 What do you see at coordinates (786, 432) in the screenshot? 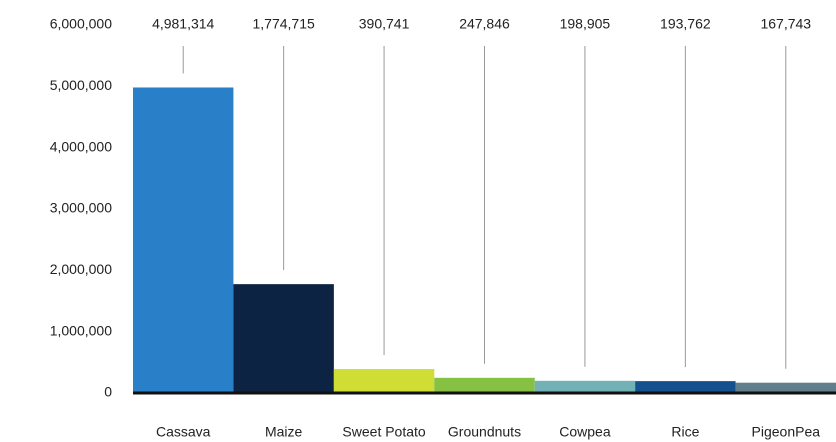
I see `x-tick-label: PigeonPea` at bounding box center [786, 432].